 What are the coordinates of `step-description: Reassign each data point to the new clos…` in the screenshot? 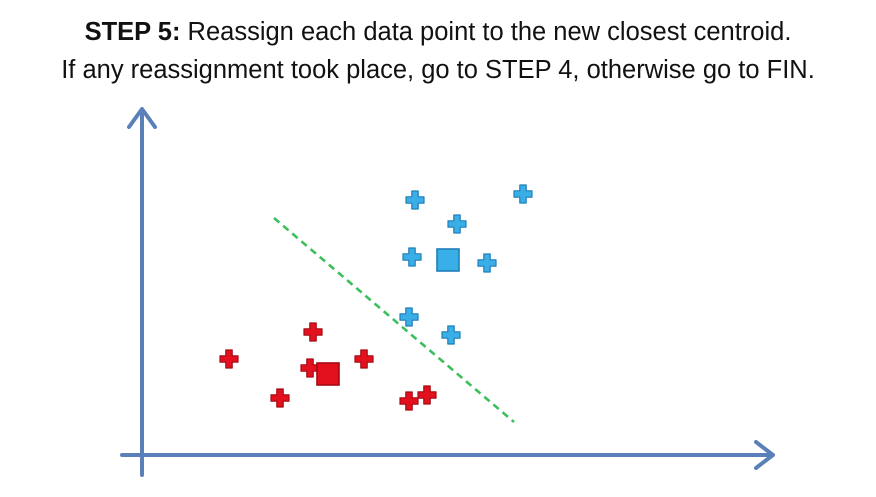 It's located at (486, 32).